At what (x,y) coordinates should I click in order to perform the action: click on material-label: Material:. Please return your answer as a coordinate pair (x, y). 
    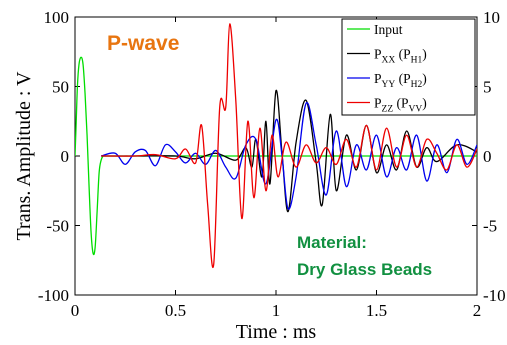
    Looking at the image, I should click on (332, 242).